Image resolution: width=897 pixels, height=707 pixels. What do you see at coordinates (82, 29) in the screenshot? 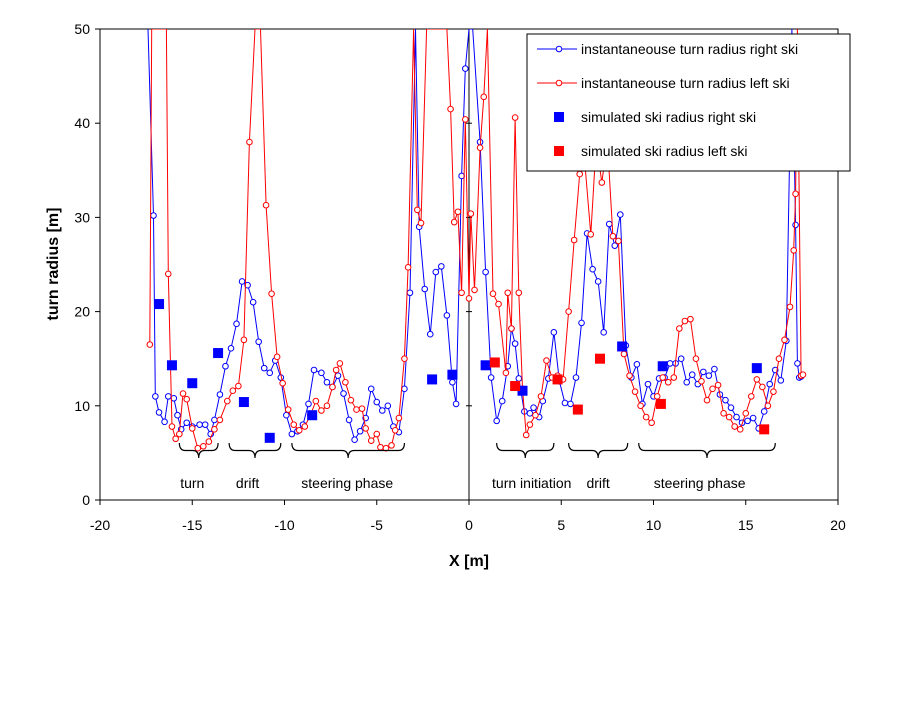
I see `y-tick-label: 50` at bounding box center [82, 29].